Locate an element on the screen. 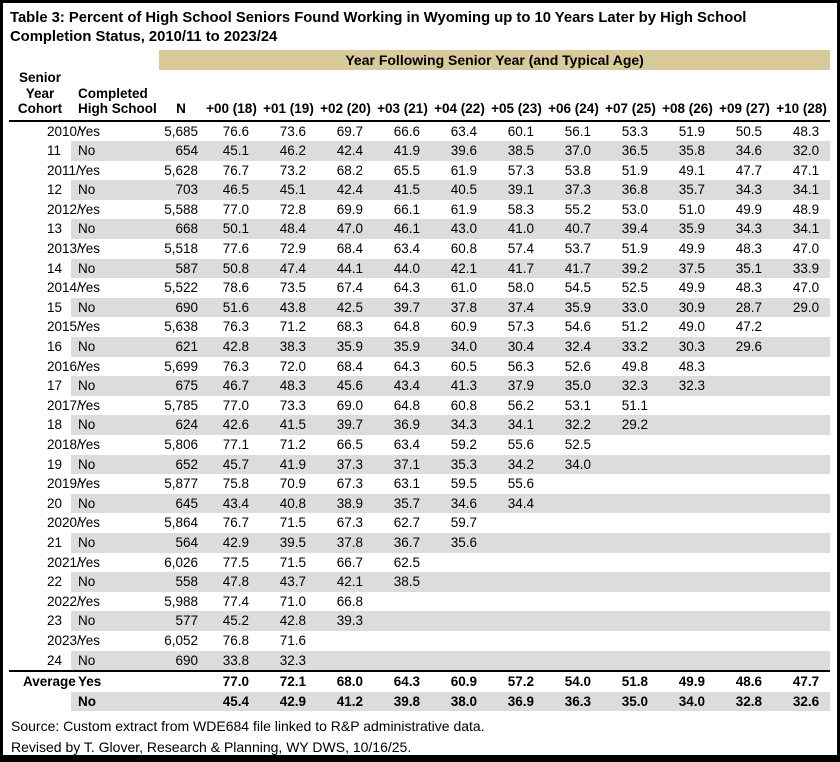 This screenshot has width=840, height=762. n-cell: 5,685 is located at coordinates (181, 131).